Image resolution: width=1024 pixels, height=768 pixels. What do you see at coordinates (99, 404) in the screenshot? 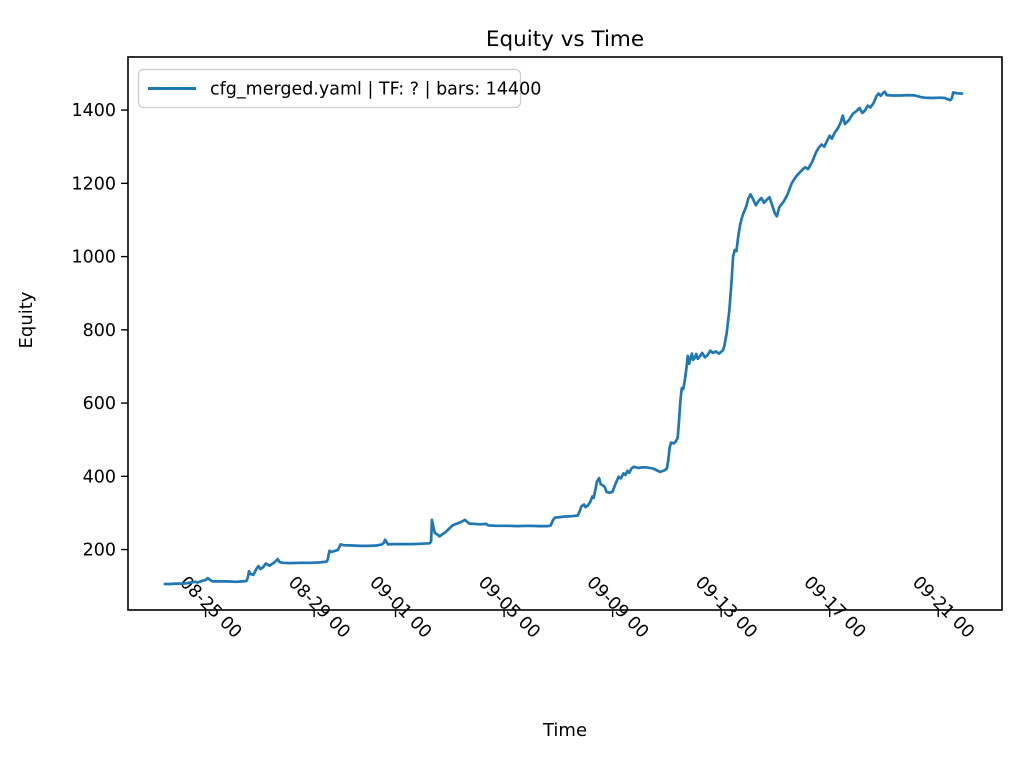
I see `y-tick-label: 600` at bounding box center [99, 404].